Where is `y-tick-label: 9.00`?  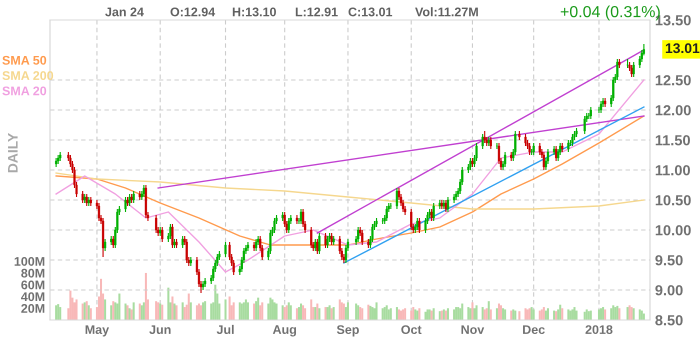
y-tick-label: 9.00 is located at coordinates (669, 290).